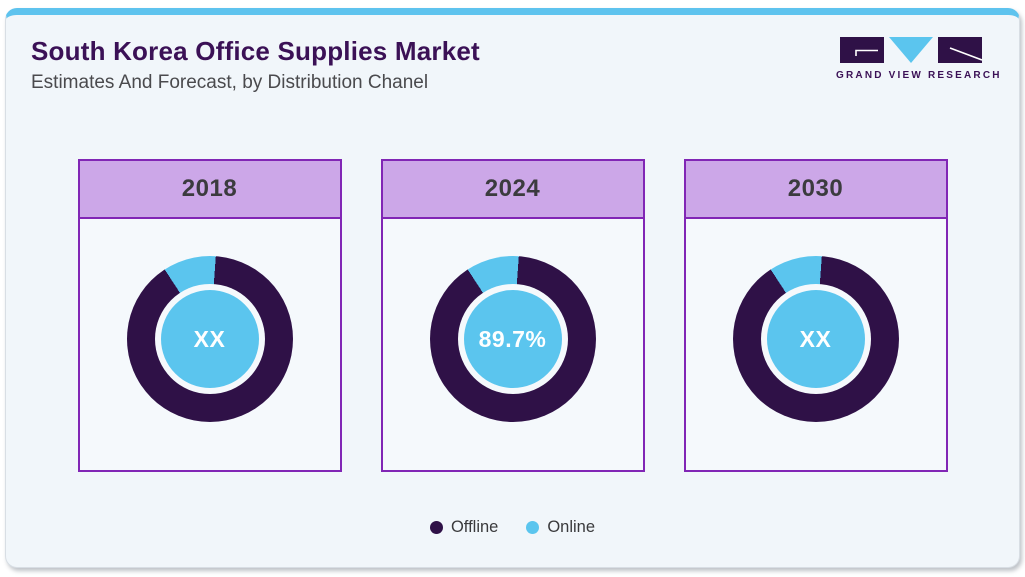 The image size is (1025, 577). What do you see at coordinates (436, 527) in the screenshot?
I see `offline-color-dot-icon` at bounding box center [436, 527].